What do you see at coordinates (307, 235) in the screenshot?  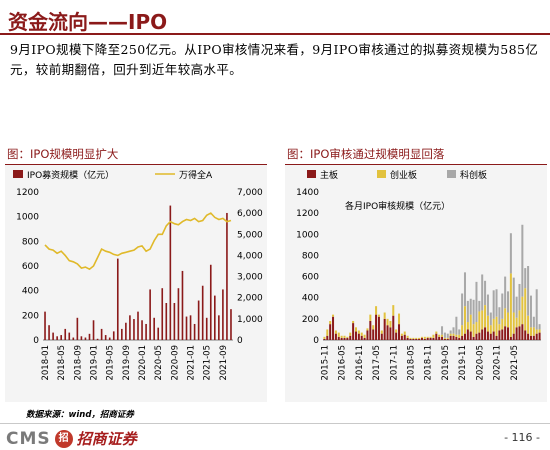 I see `y-tick-label: 1000` at bounding box center [307, 235].